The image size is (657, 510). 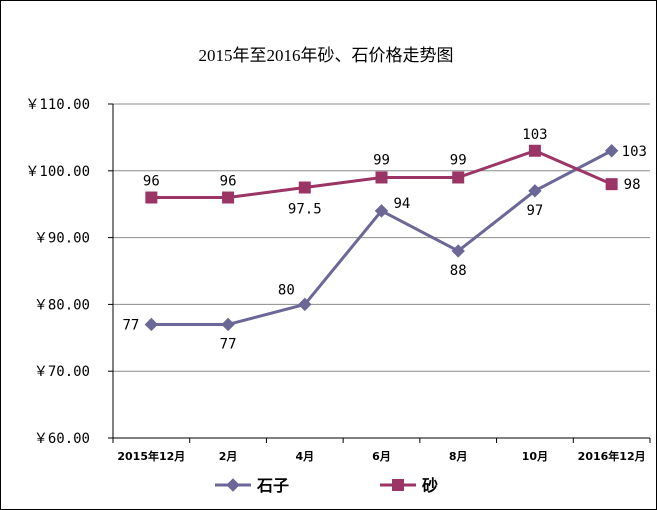 What do you see at coordinates (304, 456) in the screenshot?
I see `x-tick-label: 4月` at bounding box center [304, 456].